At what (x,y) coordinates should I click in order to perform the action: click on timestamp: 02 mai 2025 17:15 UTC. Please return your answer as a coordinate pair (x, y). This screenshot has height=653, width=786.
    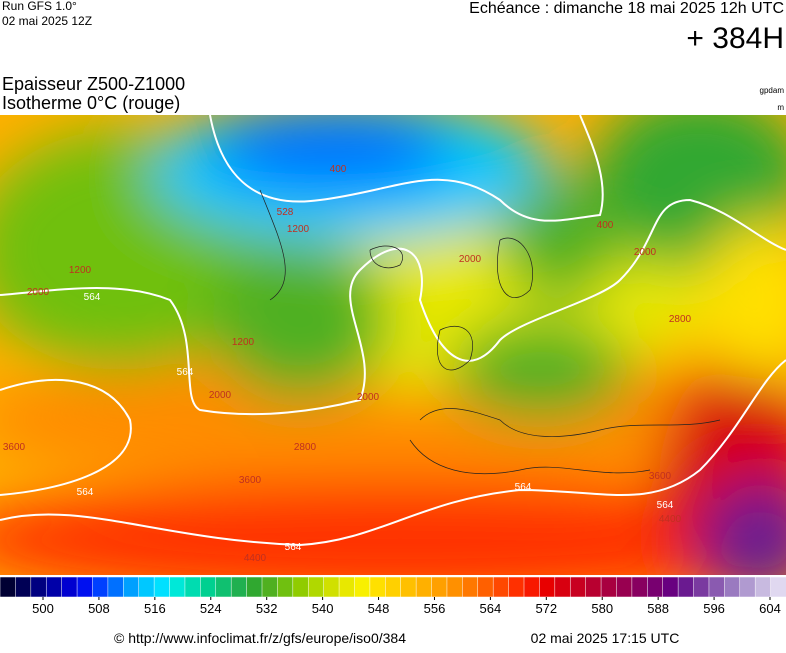
    Looking at the image, I should click on (605, 638).